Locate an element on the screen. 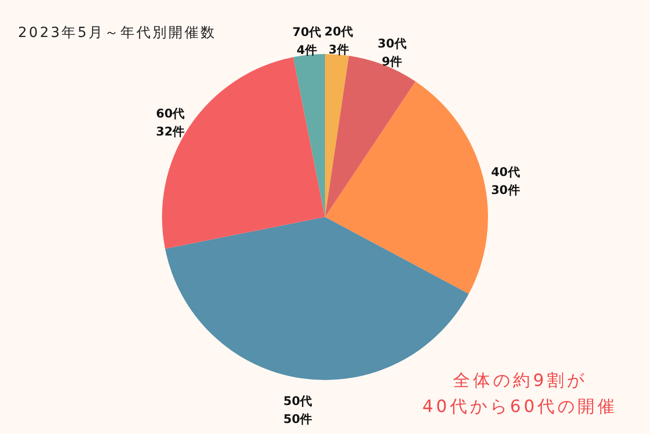  data-label: 9件 is located at coordinates (392, 61).